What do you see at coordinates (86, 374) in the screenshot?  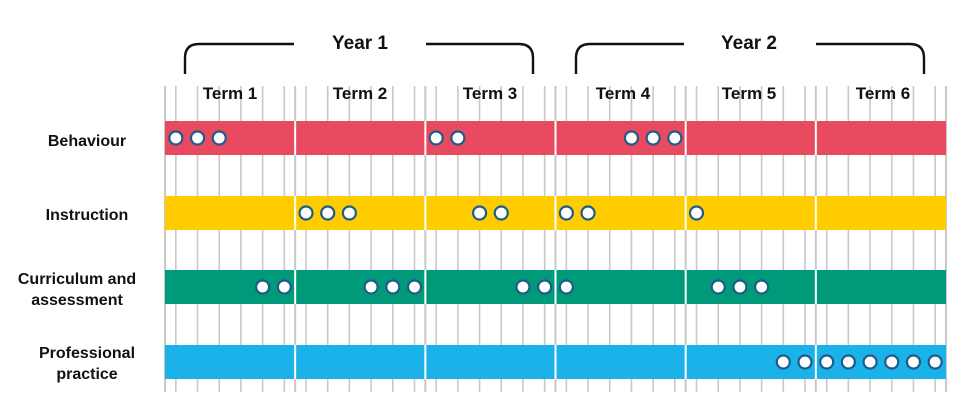 I see `row-label-professional-line-2: practice` at bounding box center [86, 374].